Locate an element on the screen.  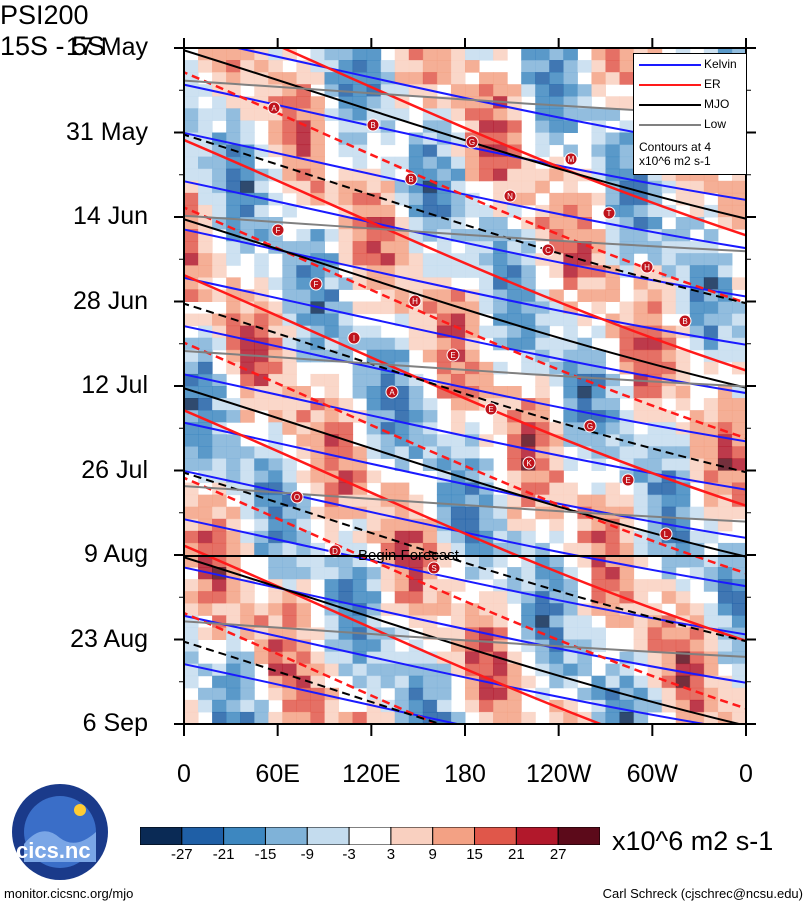
footer-url: monitor.cicsnc.org/mjo is located at coordinates (69, 893).